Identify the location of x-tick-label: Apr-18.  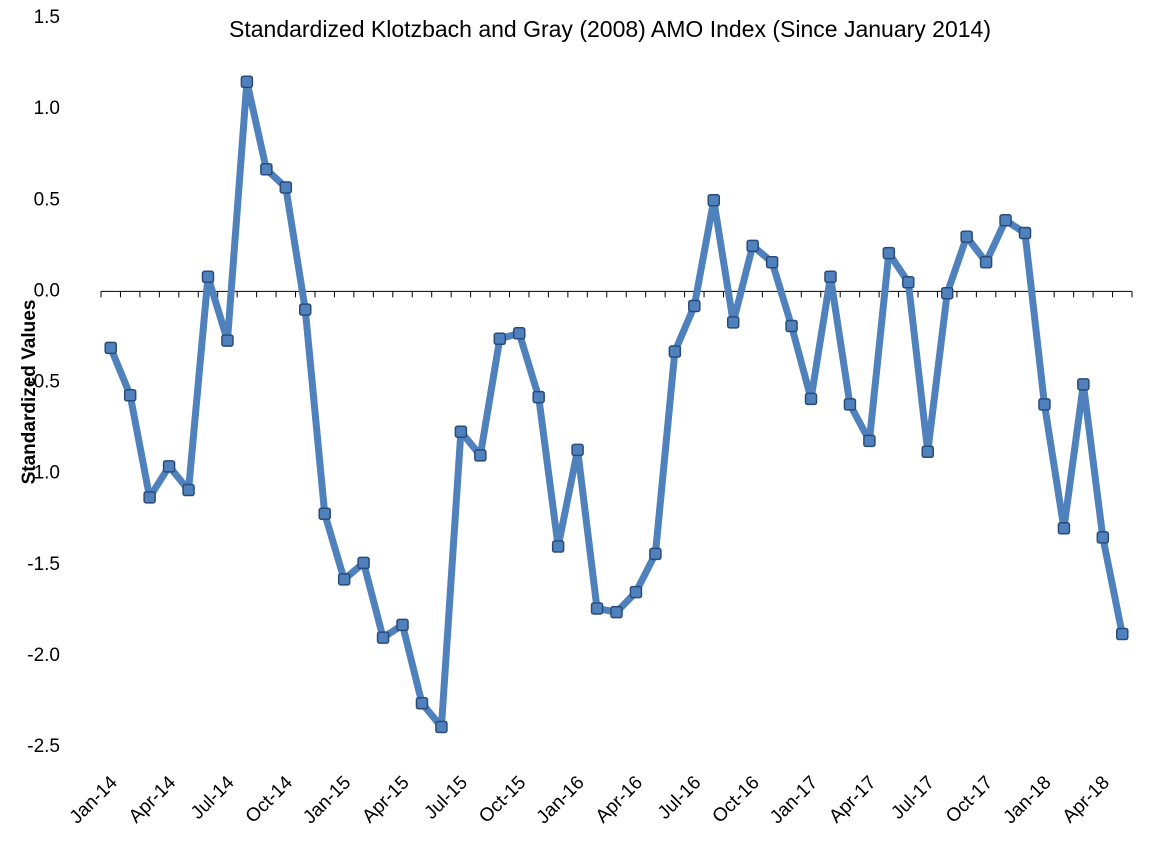
(1086, 799).